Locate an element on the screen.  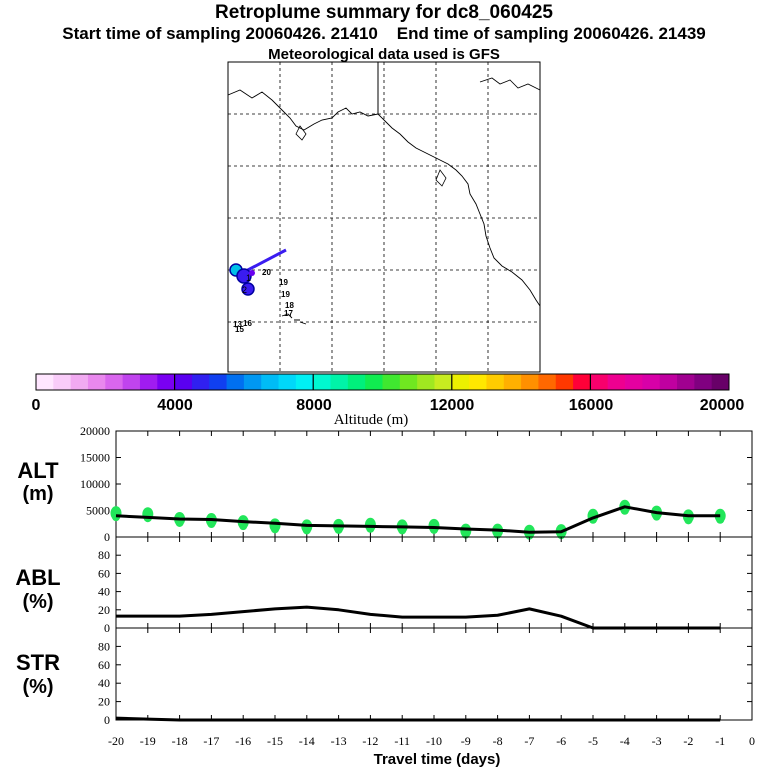
x-tick-label: -14 is located at coordinates (307, 741).